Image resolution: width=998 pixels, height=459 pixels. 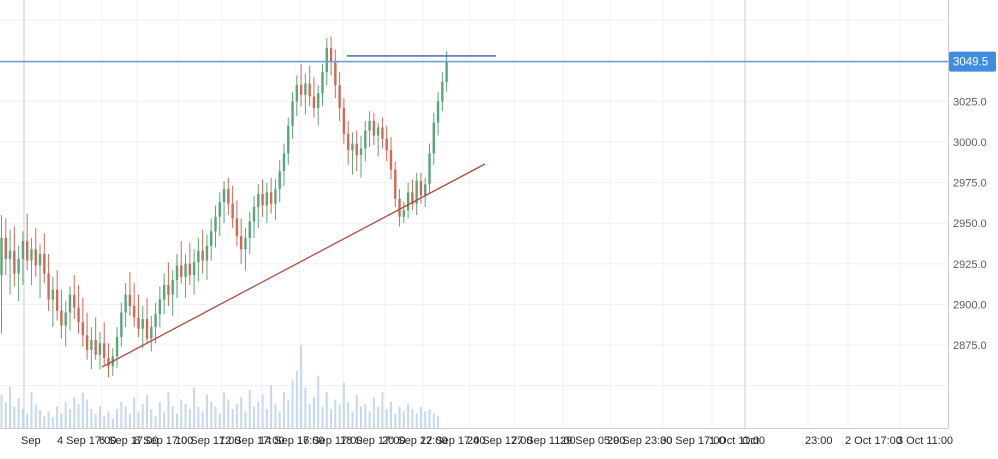 What do you see at coordinates (220, 386) in the screenshot?
I see `volume-layer` at bounding box center [220, 386].